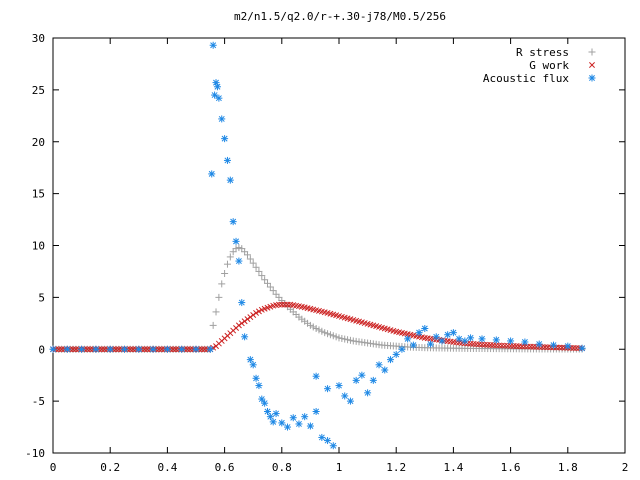  What do you see at coordinates (592, 78) in the screenshot?
I see `legend-marker` at bounding box center [592, 78].